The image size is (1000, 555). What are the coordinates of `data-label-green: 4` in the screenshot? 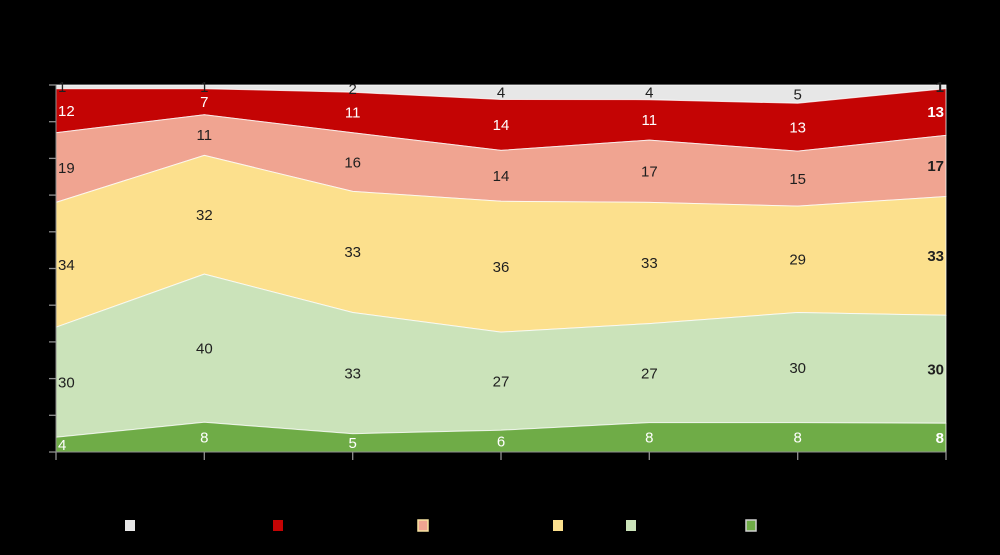 It's located at (62, 445).